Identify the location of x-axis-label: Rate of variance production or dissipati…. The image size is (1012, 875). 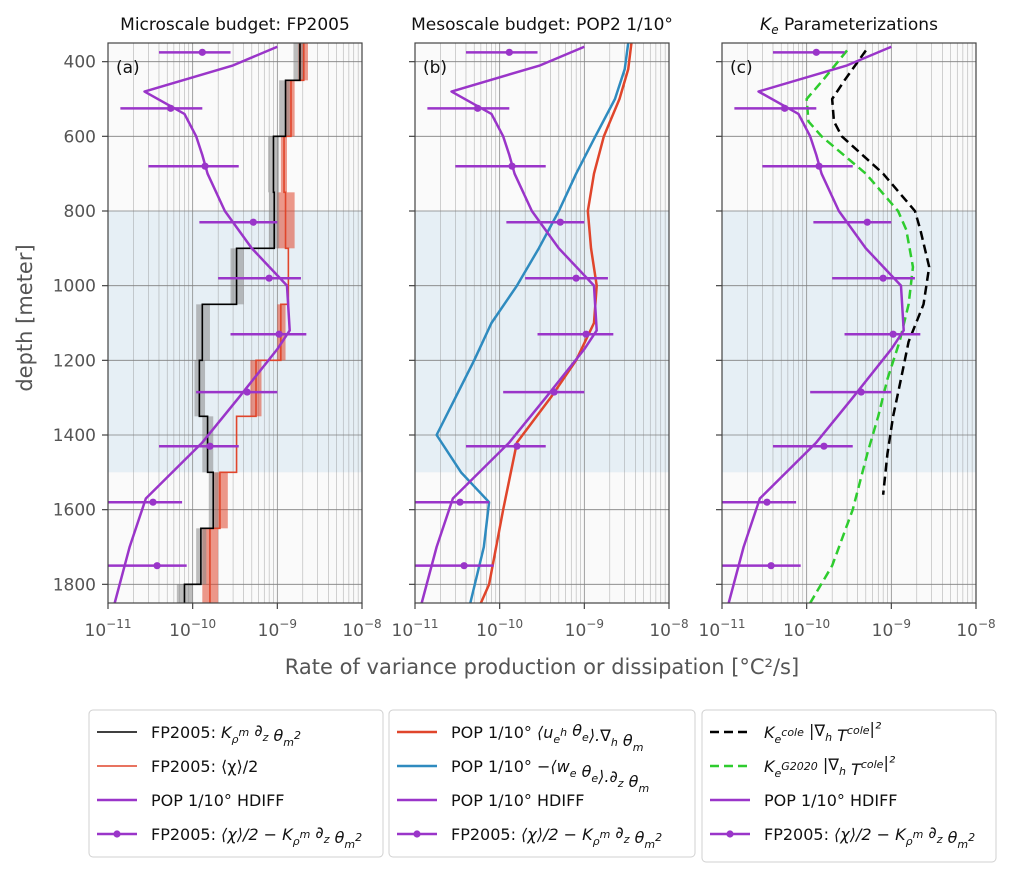
(542, 667).